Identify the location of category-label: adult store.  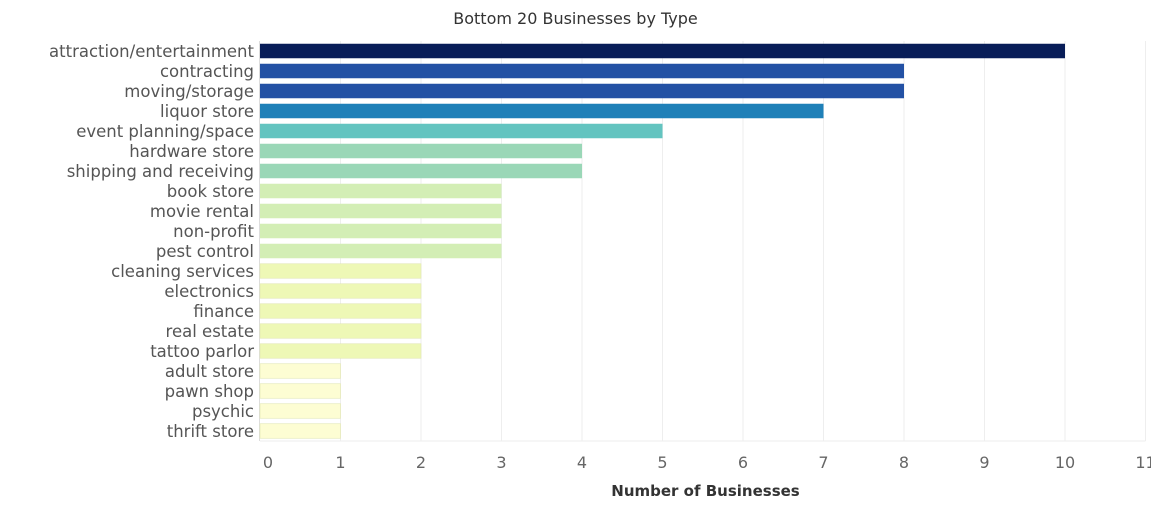
(209, 371).